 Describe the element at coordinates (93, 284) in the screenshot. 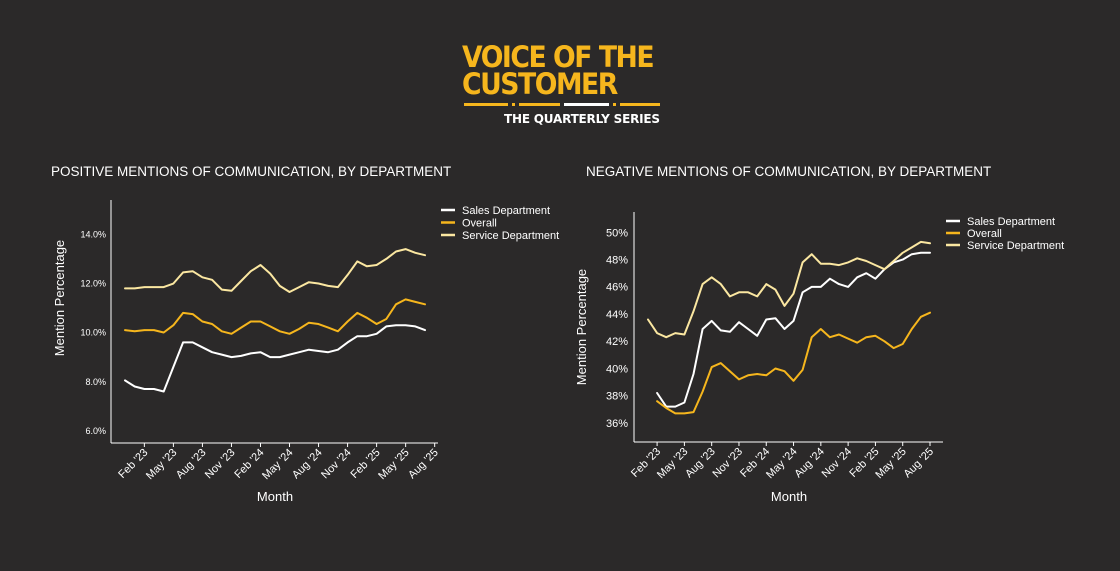

I see `positive-y-tick-label: 12.0%` at that location.